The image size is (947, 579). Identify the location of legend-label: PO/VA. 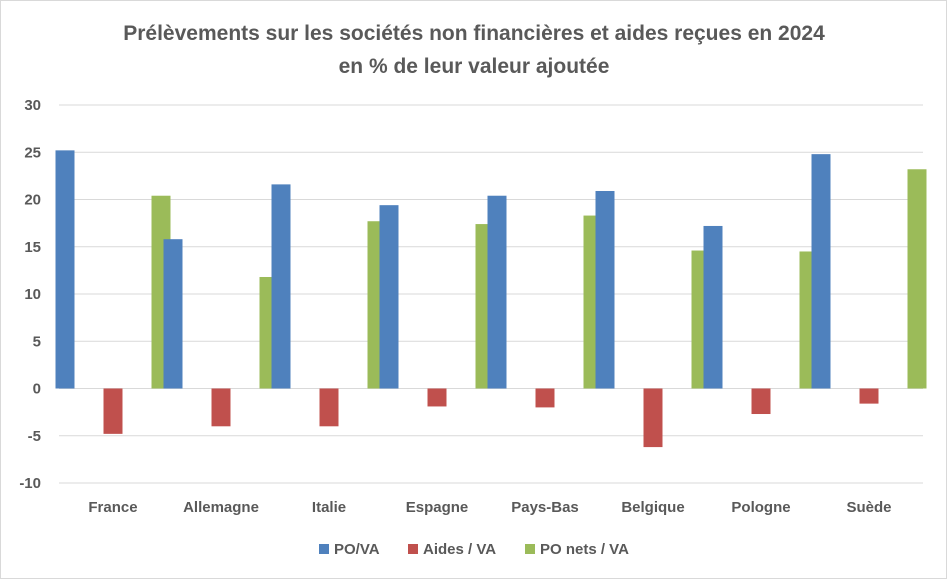
(357, 549).